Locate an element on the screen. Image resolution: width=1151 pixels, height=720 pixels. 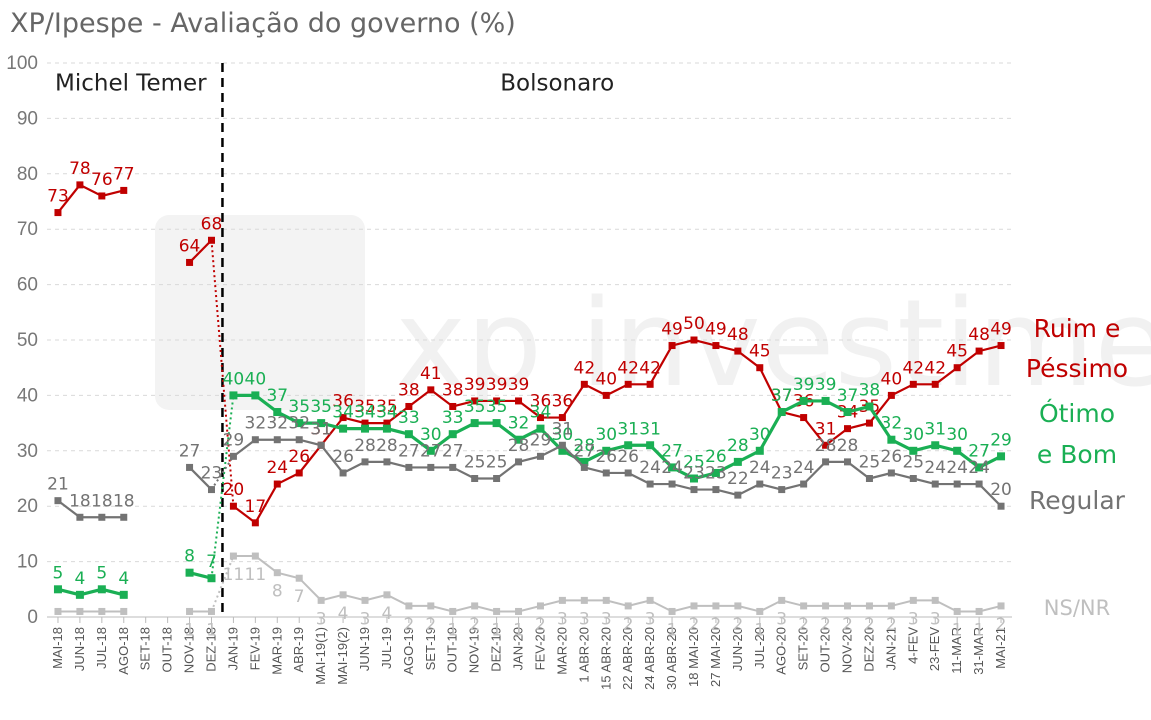
x-tick-label: 24 ABR-20 is located at coordinates (649, 658).